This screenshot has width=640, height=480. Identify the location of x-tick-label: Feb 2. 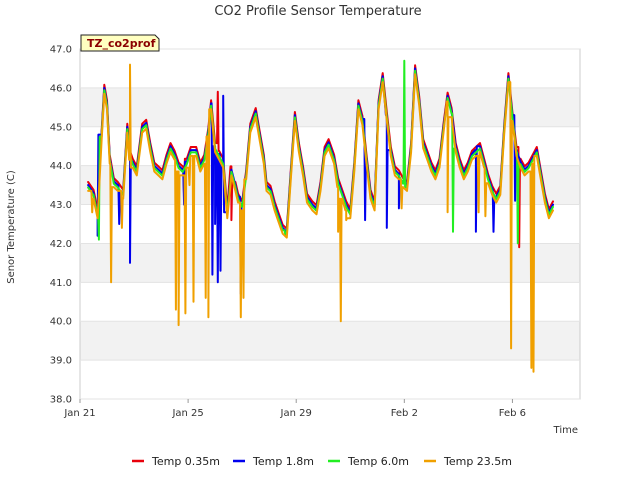
(404, 413).